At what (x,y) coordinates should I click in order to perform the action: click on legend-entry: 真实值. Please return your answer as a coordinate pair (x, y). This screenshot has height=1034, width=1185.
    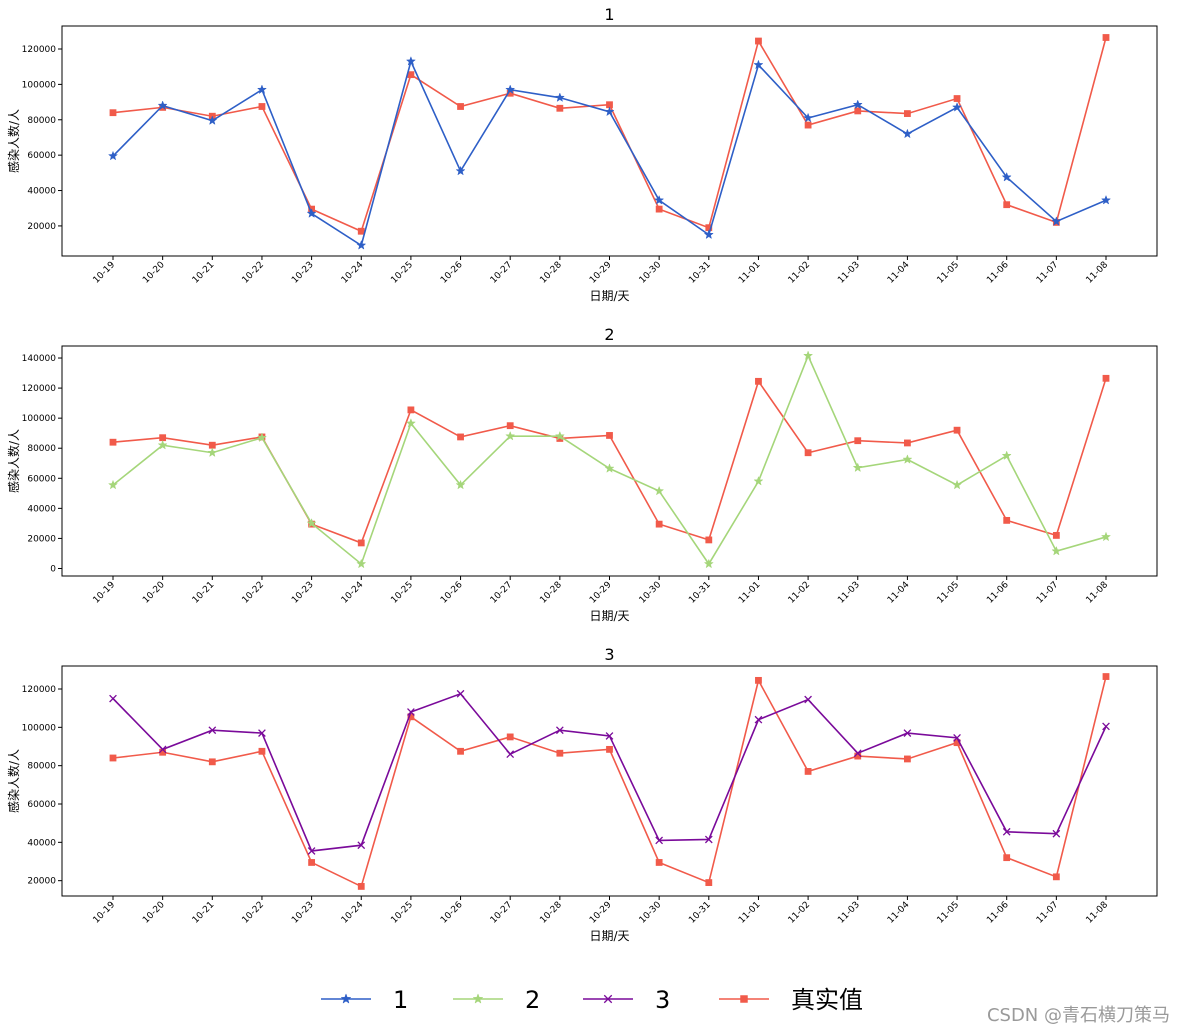
    Looking at the image, I should click on (791, 1000).